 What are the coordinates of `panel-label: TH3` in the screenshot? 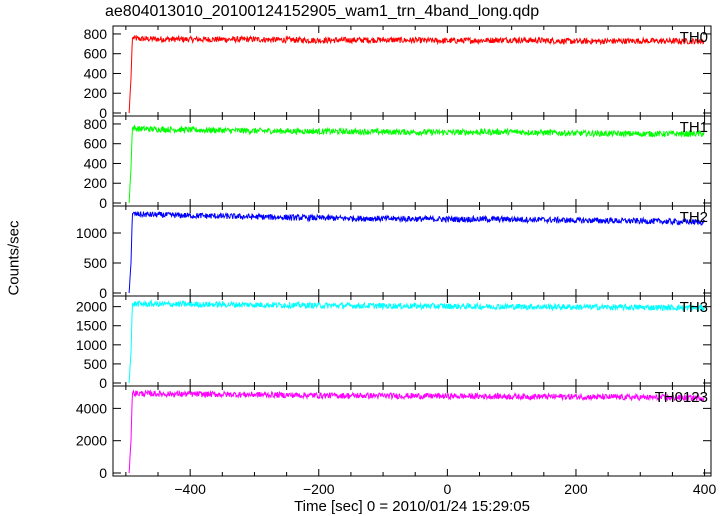 It's located at (694, 307).